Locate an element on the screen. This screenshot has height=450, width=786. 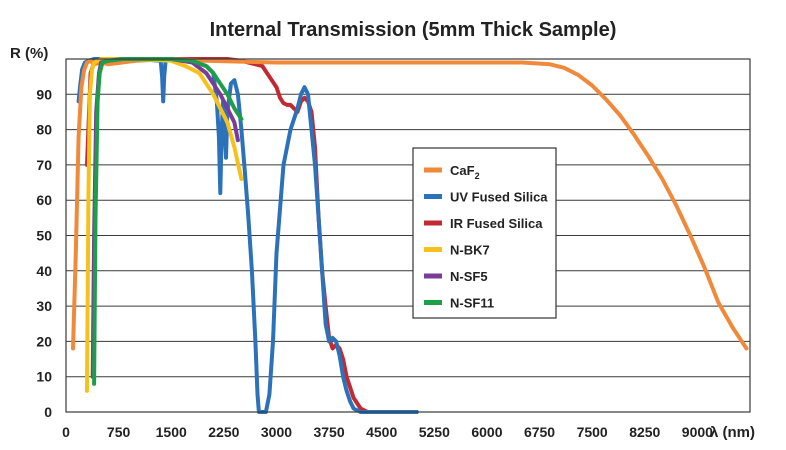
legend-label-n-sf5: N-SF5 is located at coordinates (469, 276).